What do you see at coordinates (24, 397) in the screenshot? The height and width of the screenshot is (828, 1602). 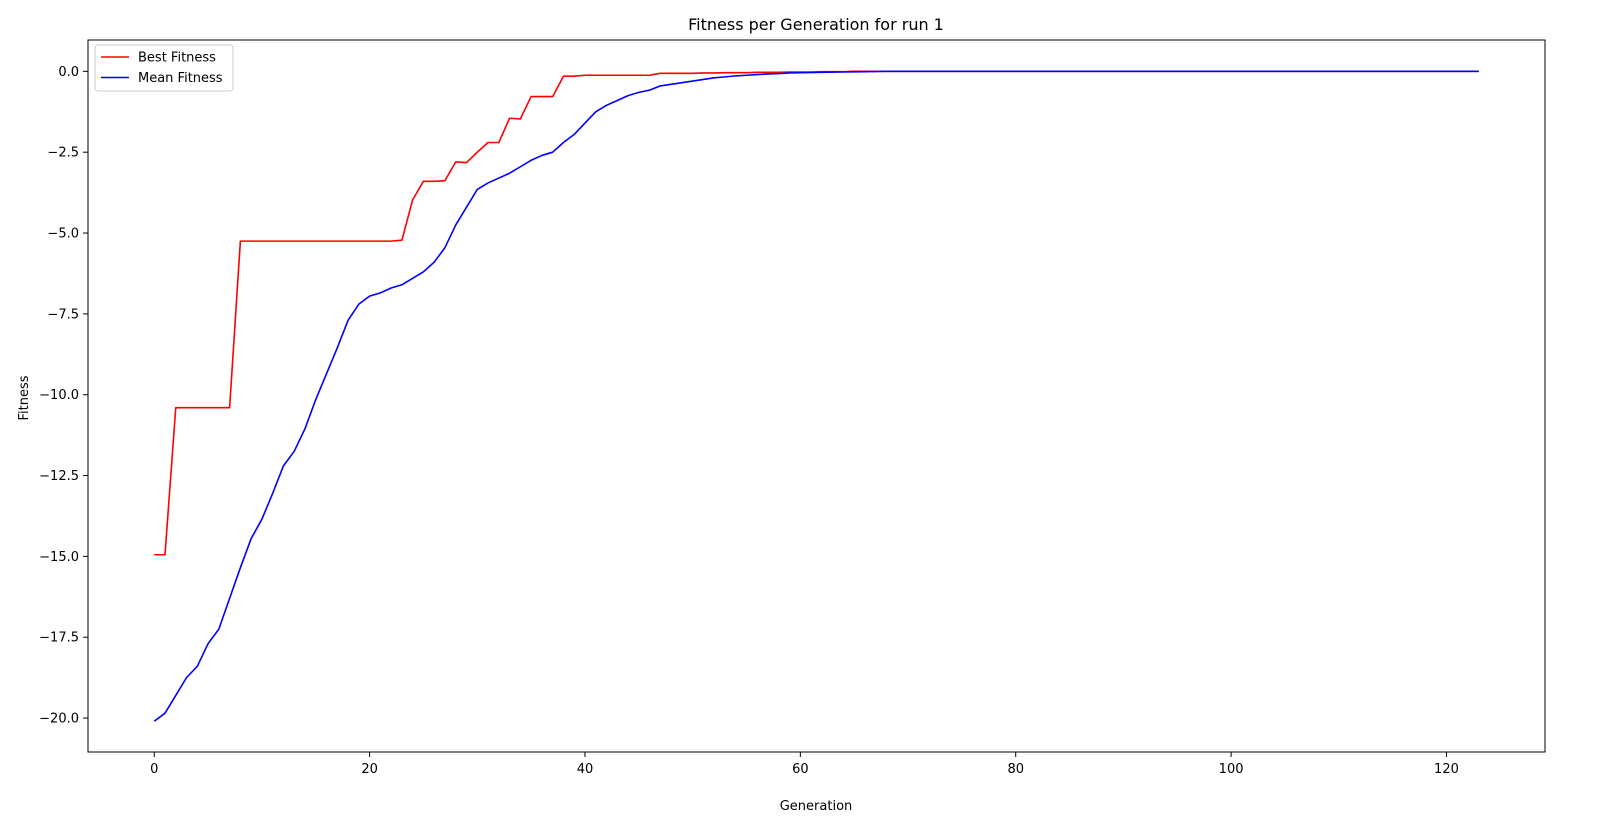 I see `y-axis-title: Fitness` at bounding box center [24, 397].